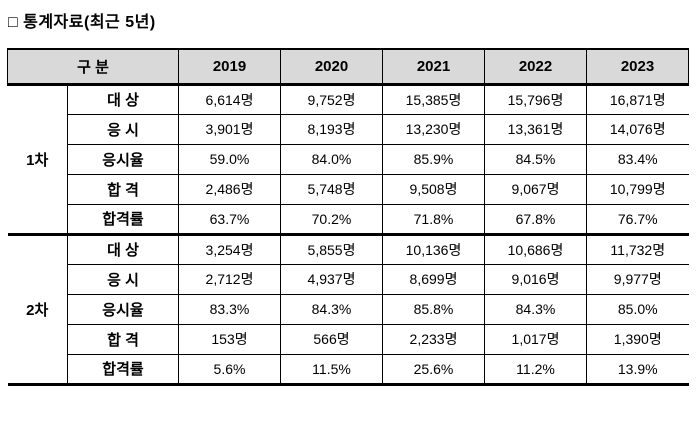 The width and height of the screenshot is (696, 423). Describe the element at coordinates (433, 129) in the screenshot. I see `value-cell: 13,230명` at that location.